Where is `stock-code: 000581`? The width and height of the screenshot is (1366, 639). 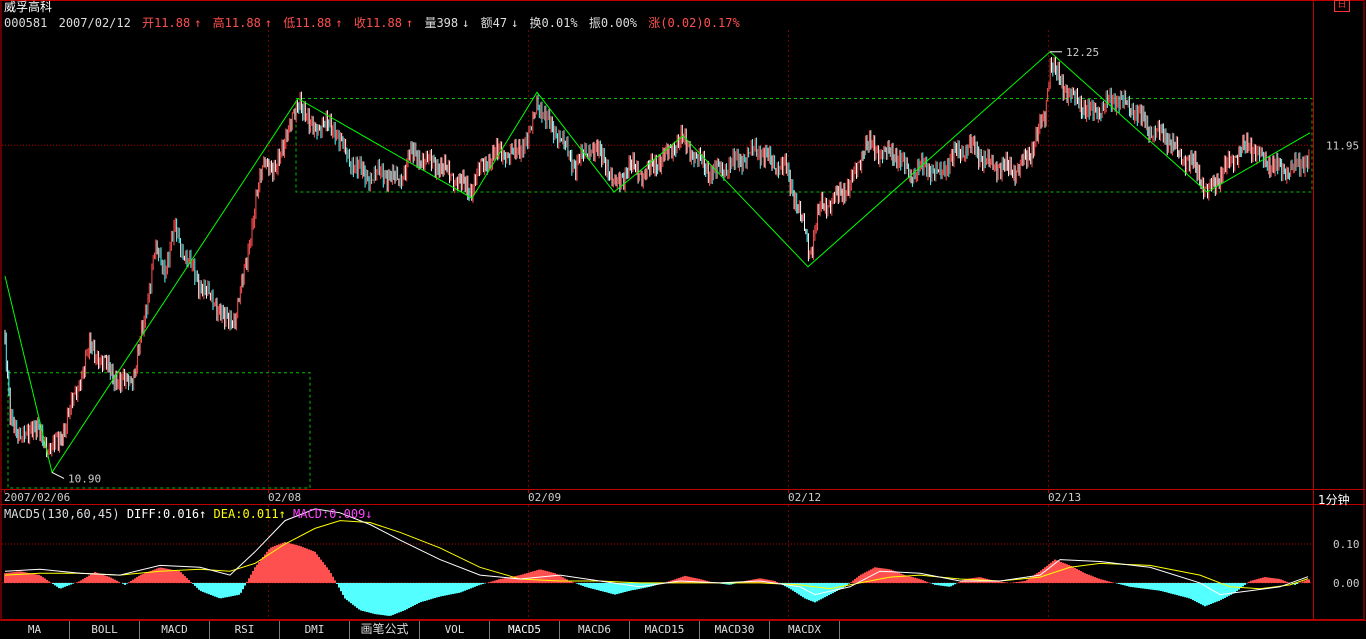
stock-code: 000581 is located at coordinates (26, 23).